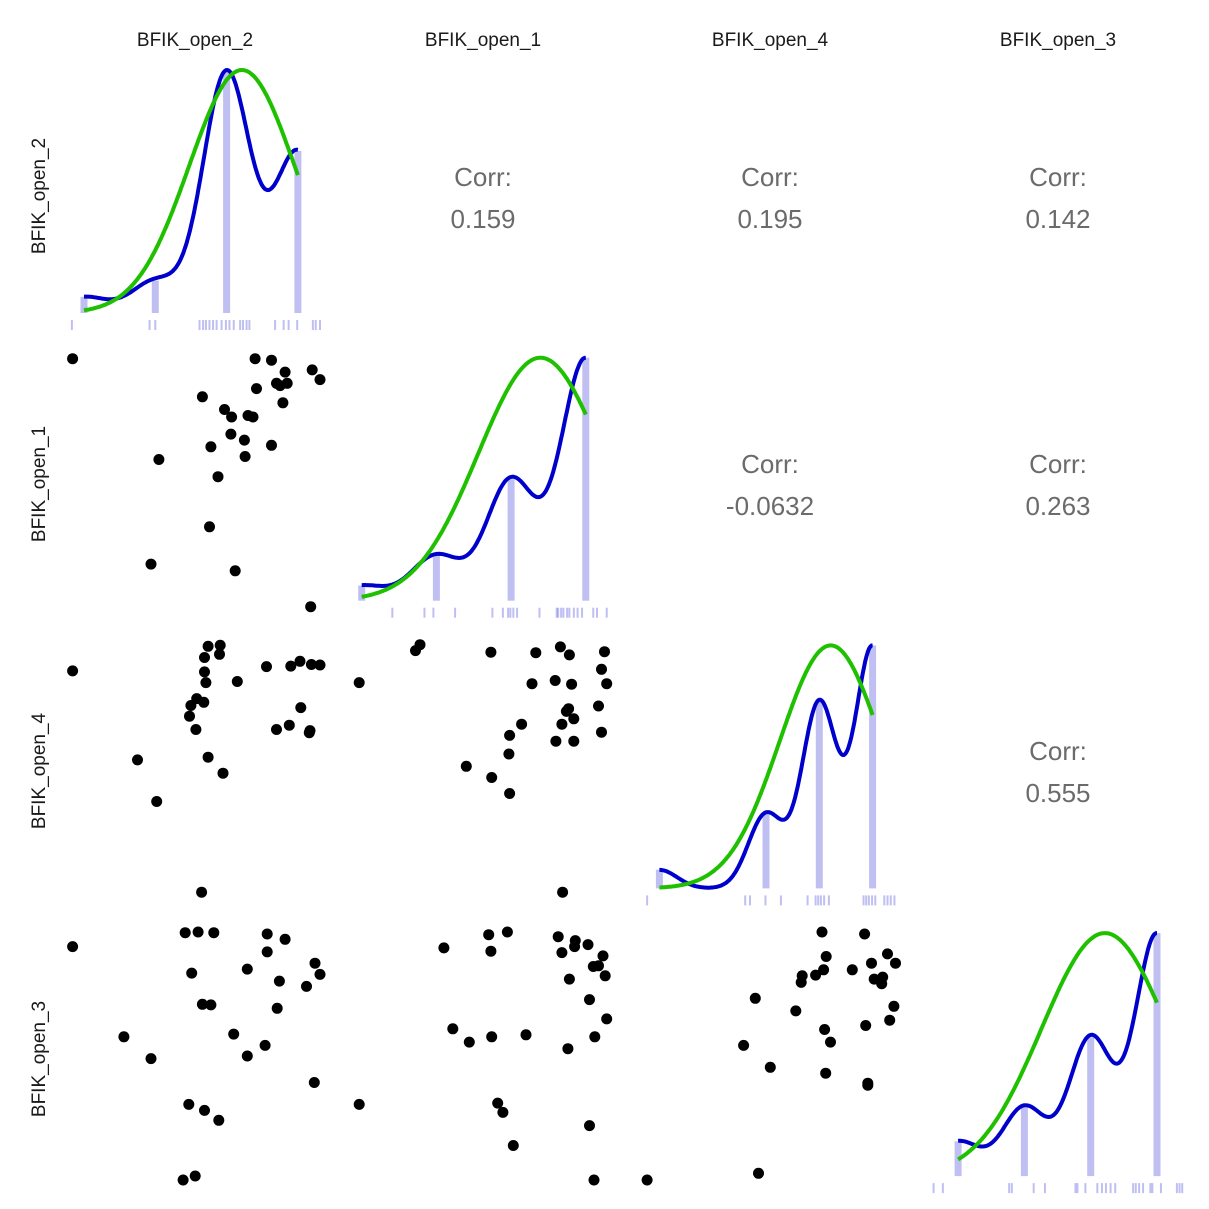 Image resolution: width=1209 pixels, height=1209 pixels. What do you see at coordinates (769, 219) in the screenshot?
I see `corr-value: 0.195` at bounding box center [769, 219].